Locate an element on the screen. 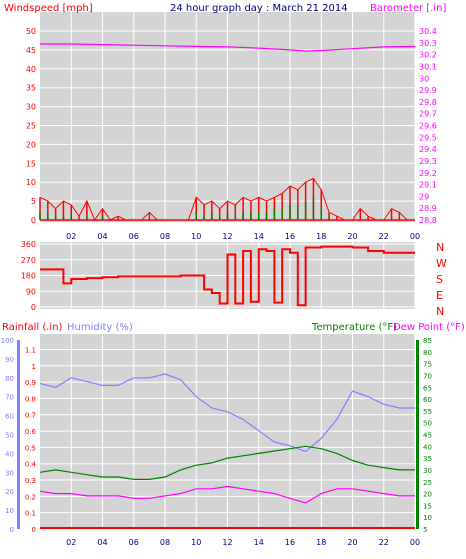 The image size is (466, 559). barometer-tick-label: 30.1 is located at coordinates (428, 66).